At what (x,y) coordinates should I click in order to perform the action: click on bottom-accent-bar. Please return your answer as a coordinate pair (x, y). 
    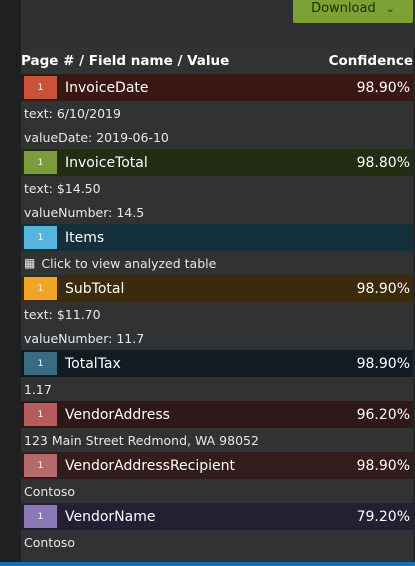
    Looking at the image, I should click on (207, 564).